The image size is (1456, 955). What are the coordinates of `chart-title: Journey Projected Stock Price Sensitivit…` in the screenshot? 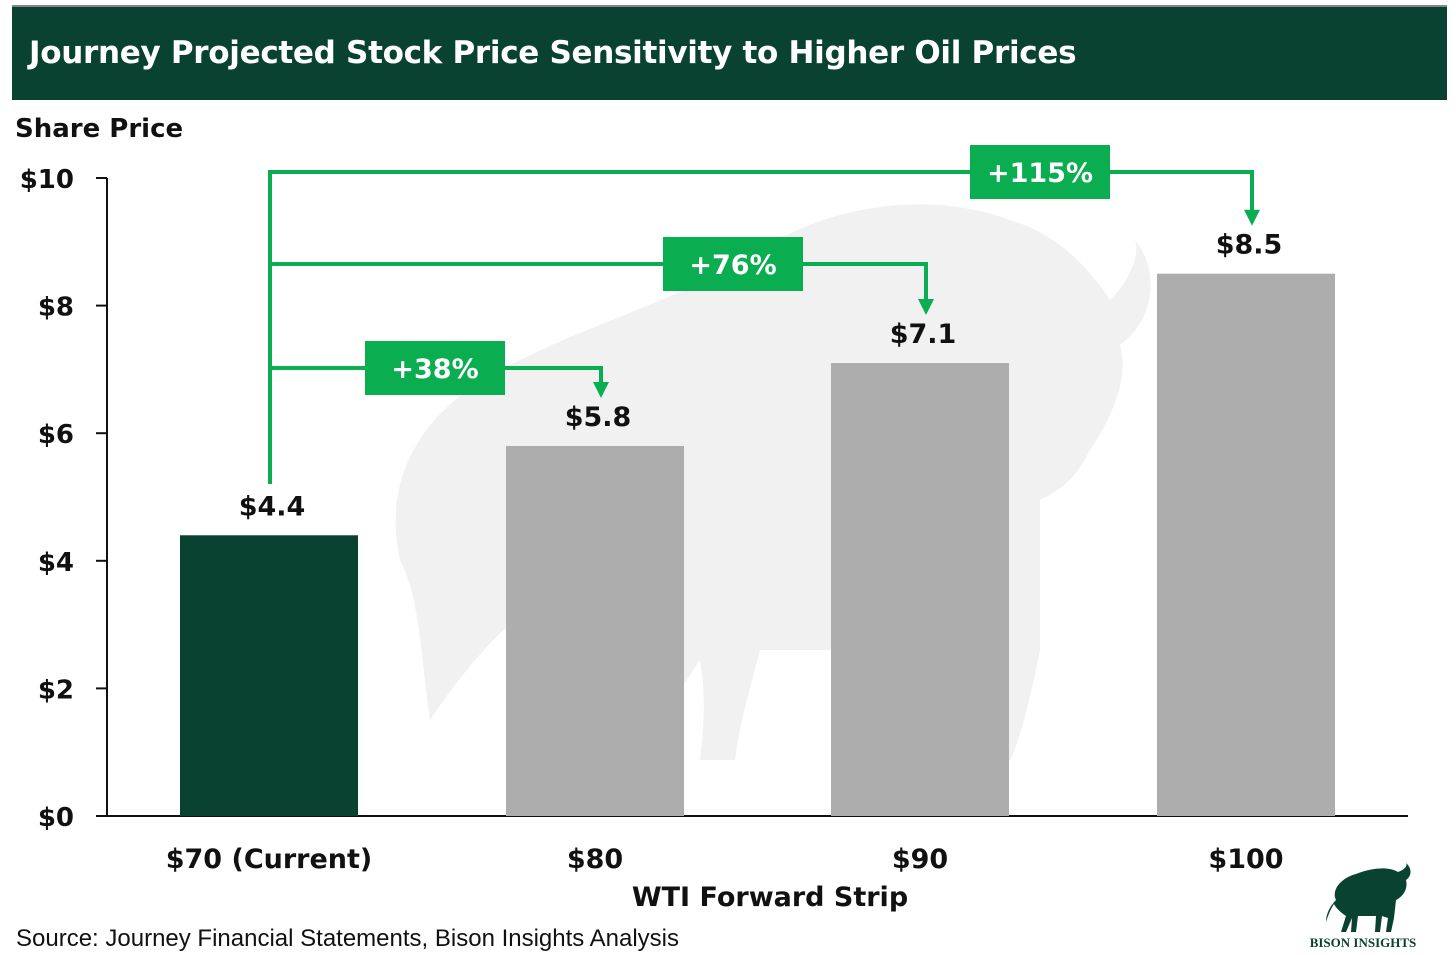 It's located at (553, 53).